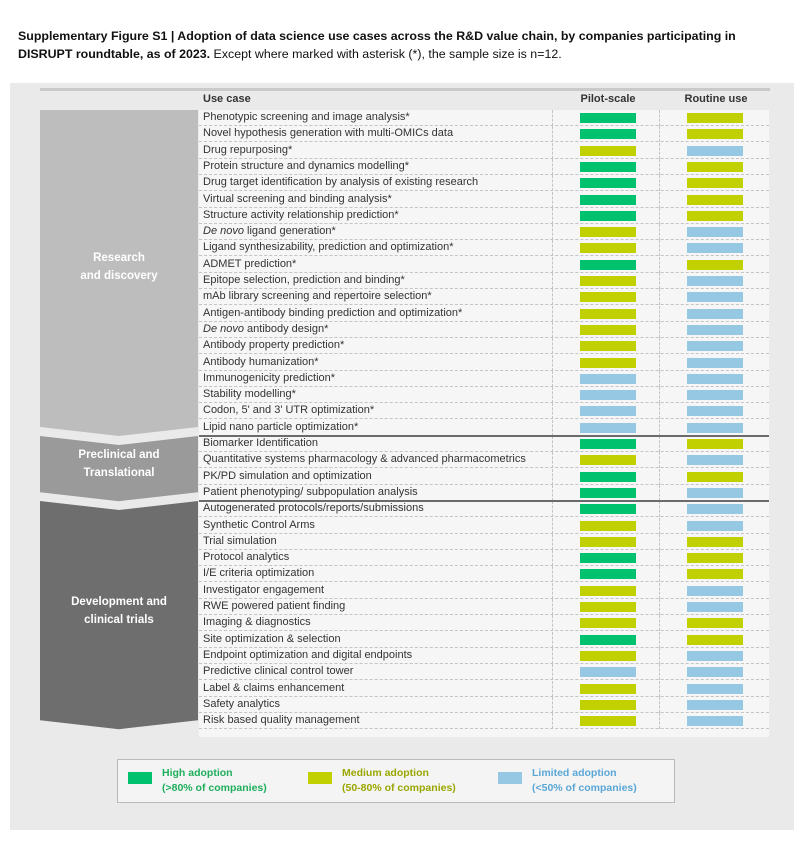 The image size is (800, 842). What do you see at coordinates (278, 671) in the screenshot?
I see `use-case-label: Predictive clinical control tower` at bounding box center [278, 671].